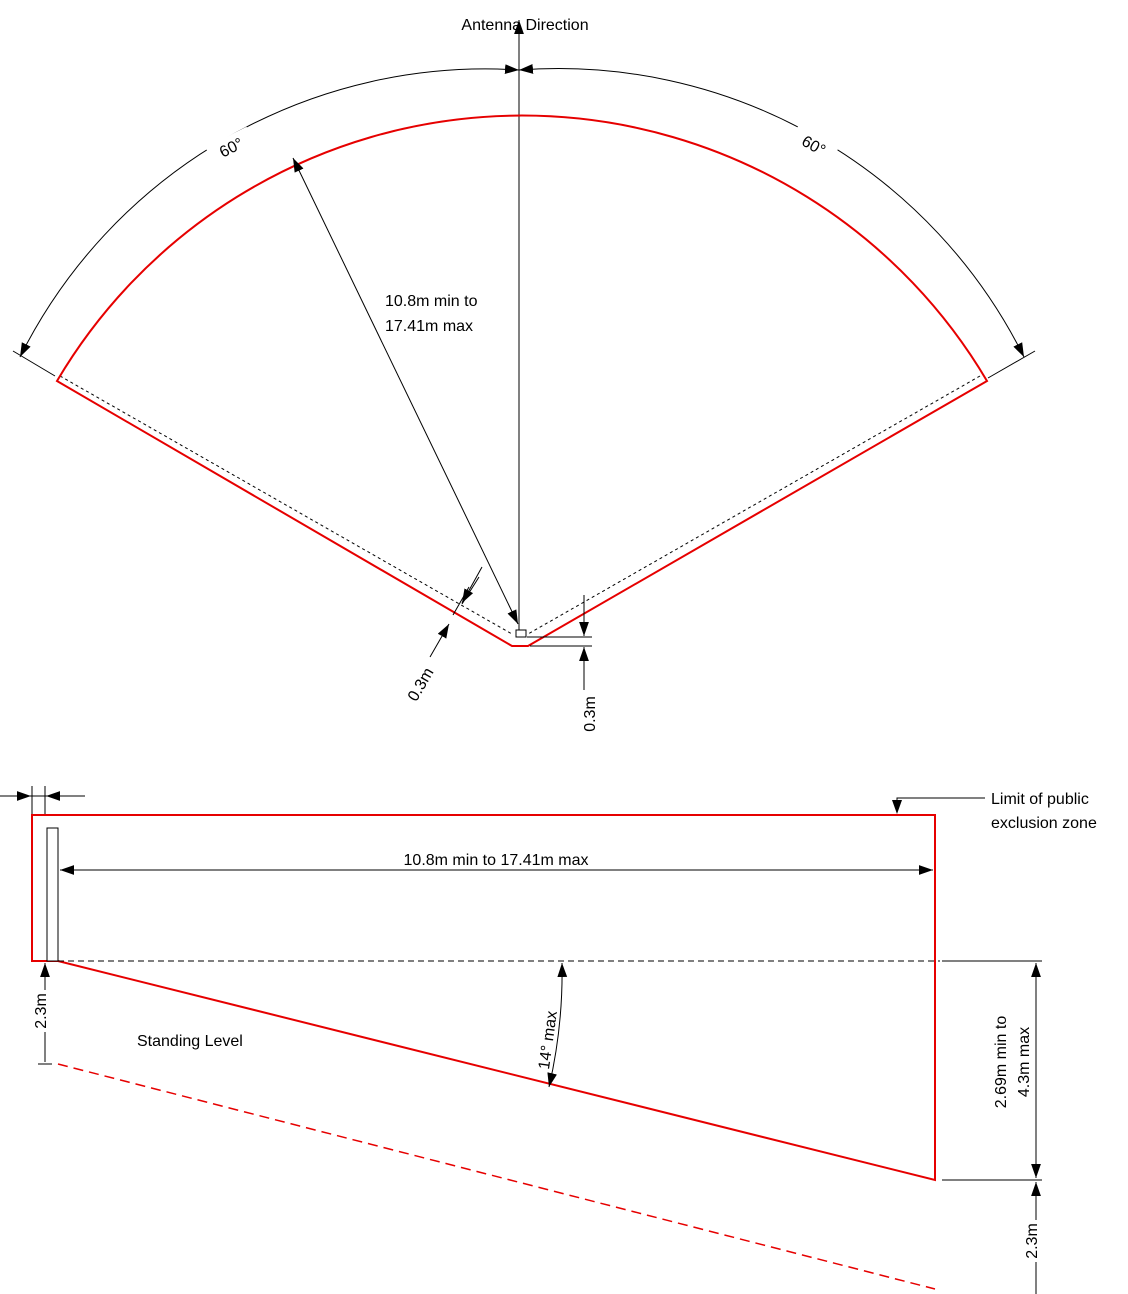  What do you see at coordinates (754, 505) in the screenshot?
I see `right-dashed-edge` at bounding box center [754, 505].